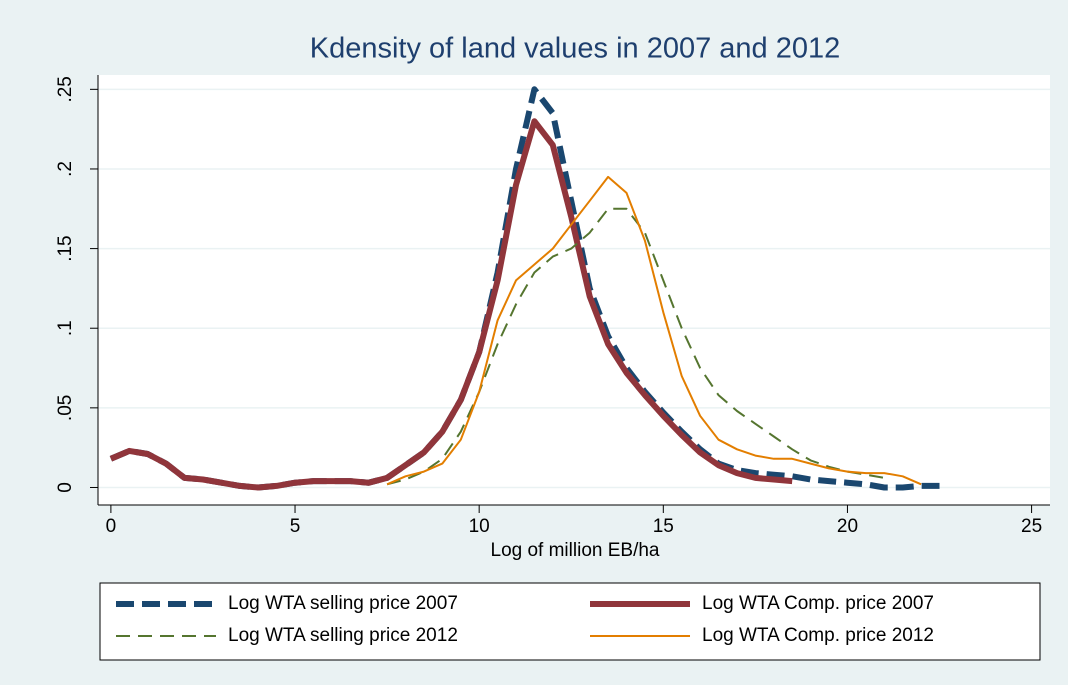 The height and width of the screenshot is (685, 1068). Describe the element at coordinates (575, 49) in the screenshot. I see `chart-title: Kdensity of land values in 2007 and 2012` at that location.